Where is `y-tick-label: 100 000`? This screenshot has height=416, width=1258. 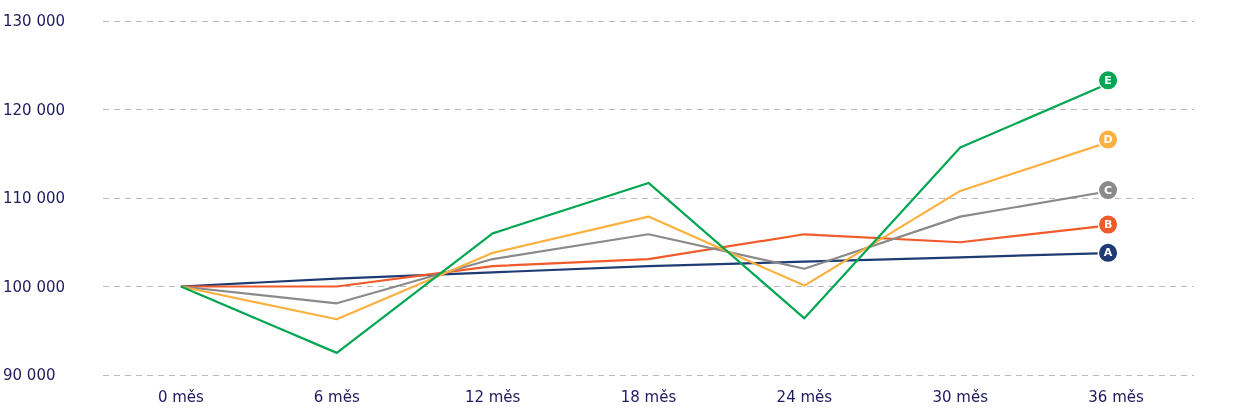 y-tick-label: 100 000 is located at coordinates (34, 286).